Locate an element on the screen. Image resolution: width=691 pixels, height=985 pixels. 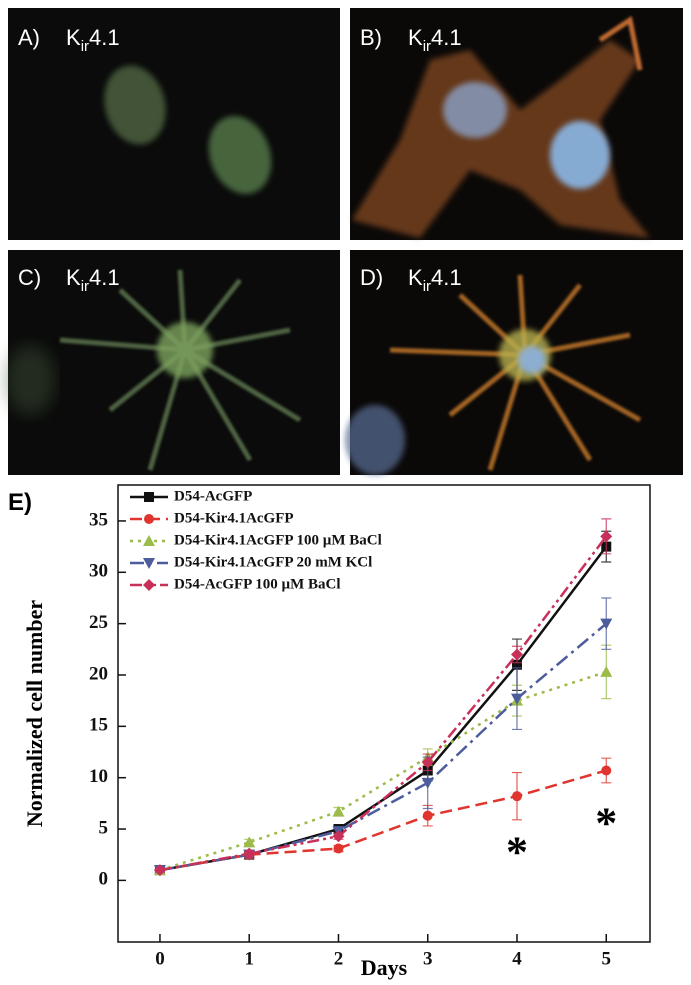
legend-label: D54-Kir4.1AcGFP is located at coordinates (234, 518).